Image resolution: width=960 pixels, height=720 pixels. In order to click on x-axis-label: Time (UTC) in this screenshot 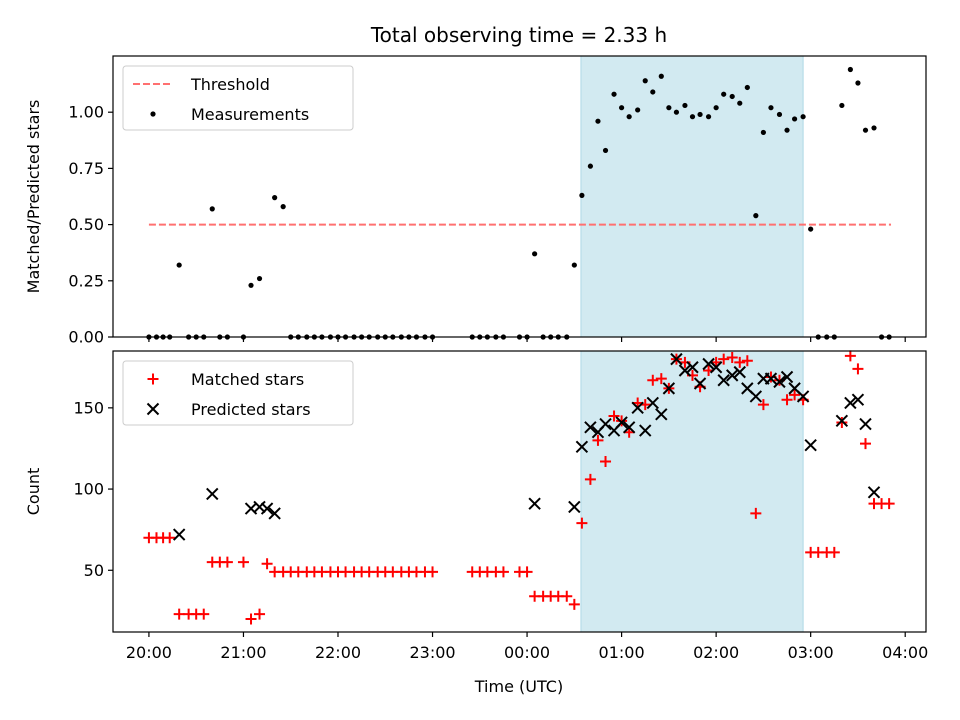, I will do `click(518, 686)`.